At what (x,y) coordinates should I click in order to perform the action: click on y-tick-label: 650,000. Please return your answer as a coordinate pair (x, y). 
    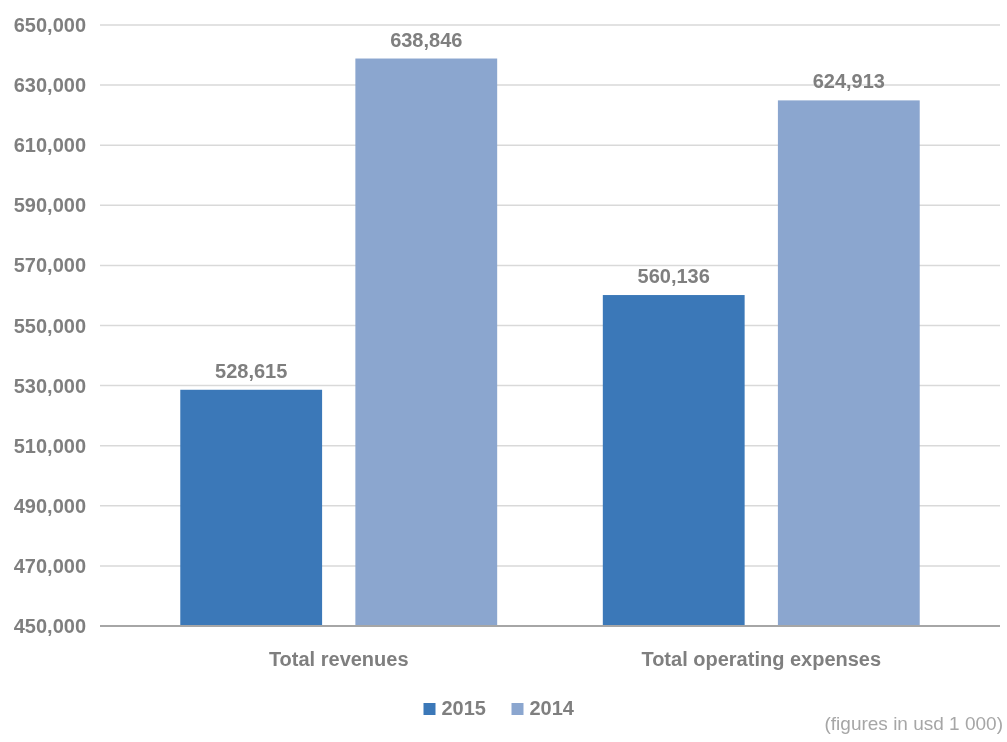
    Looking at the image, I should click on (49, 25).